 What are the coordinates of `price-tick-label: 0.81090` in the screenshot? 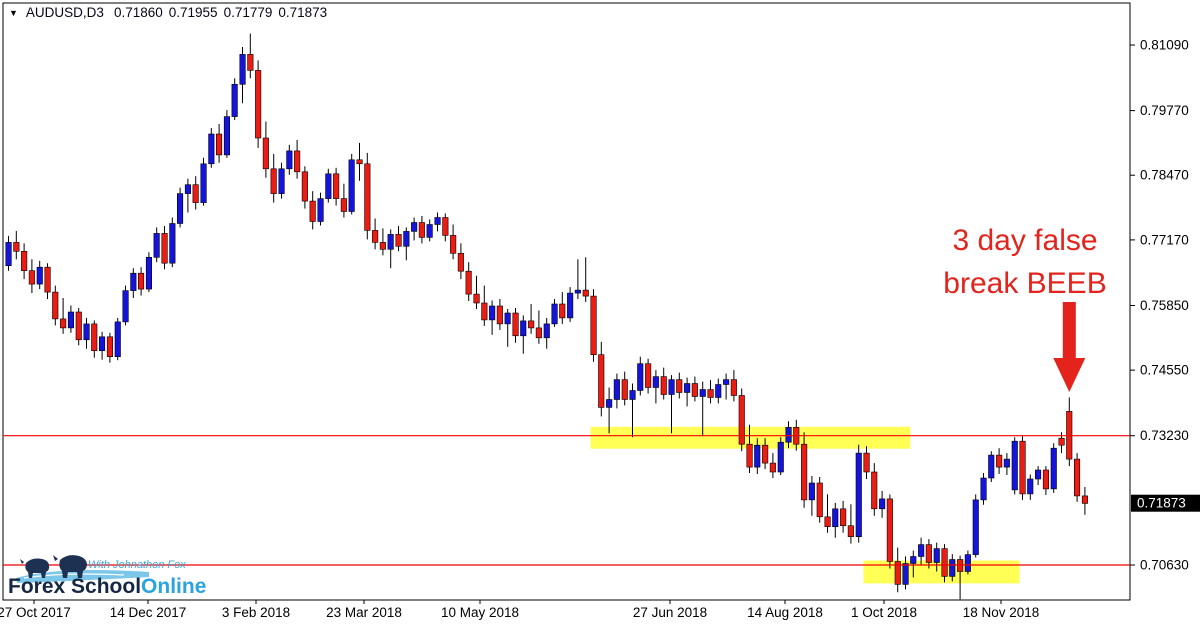 It's located at (1164, 45).